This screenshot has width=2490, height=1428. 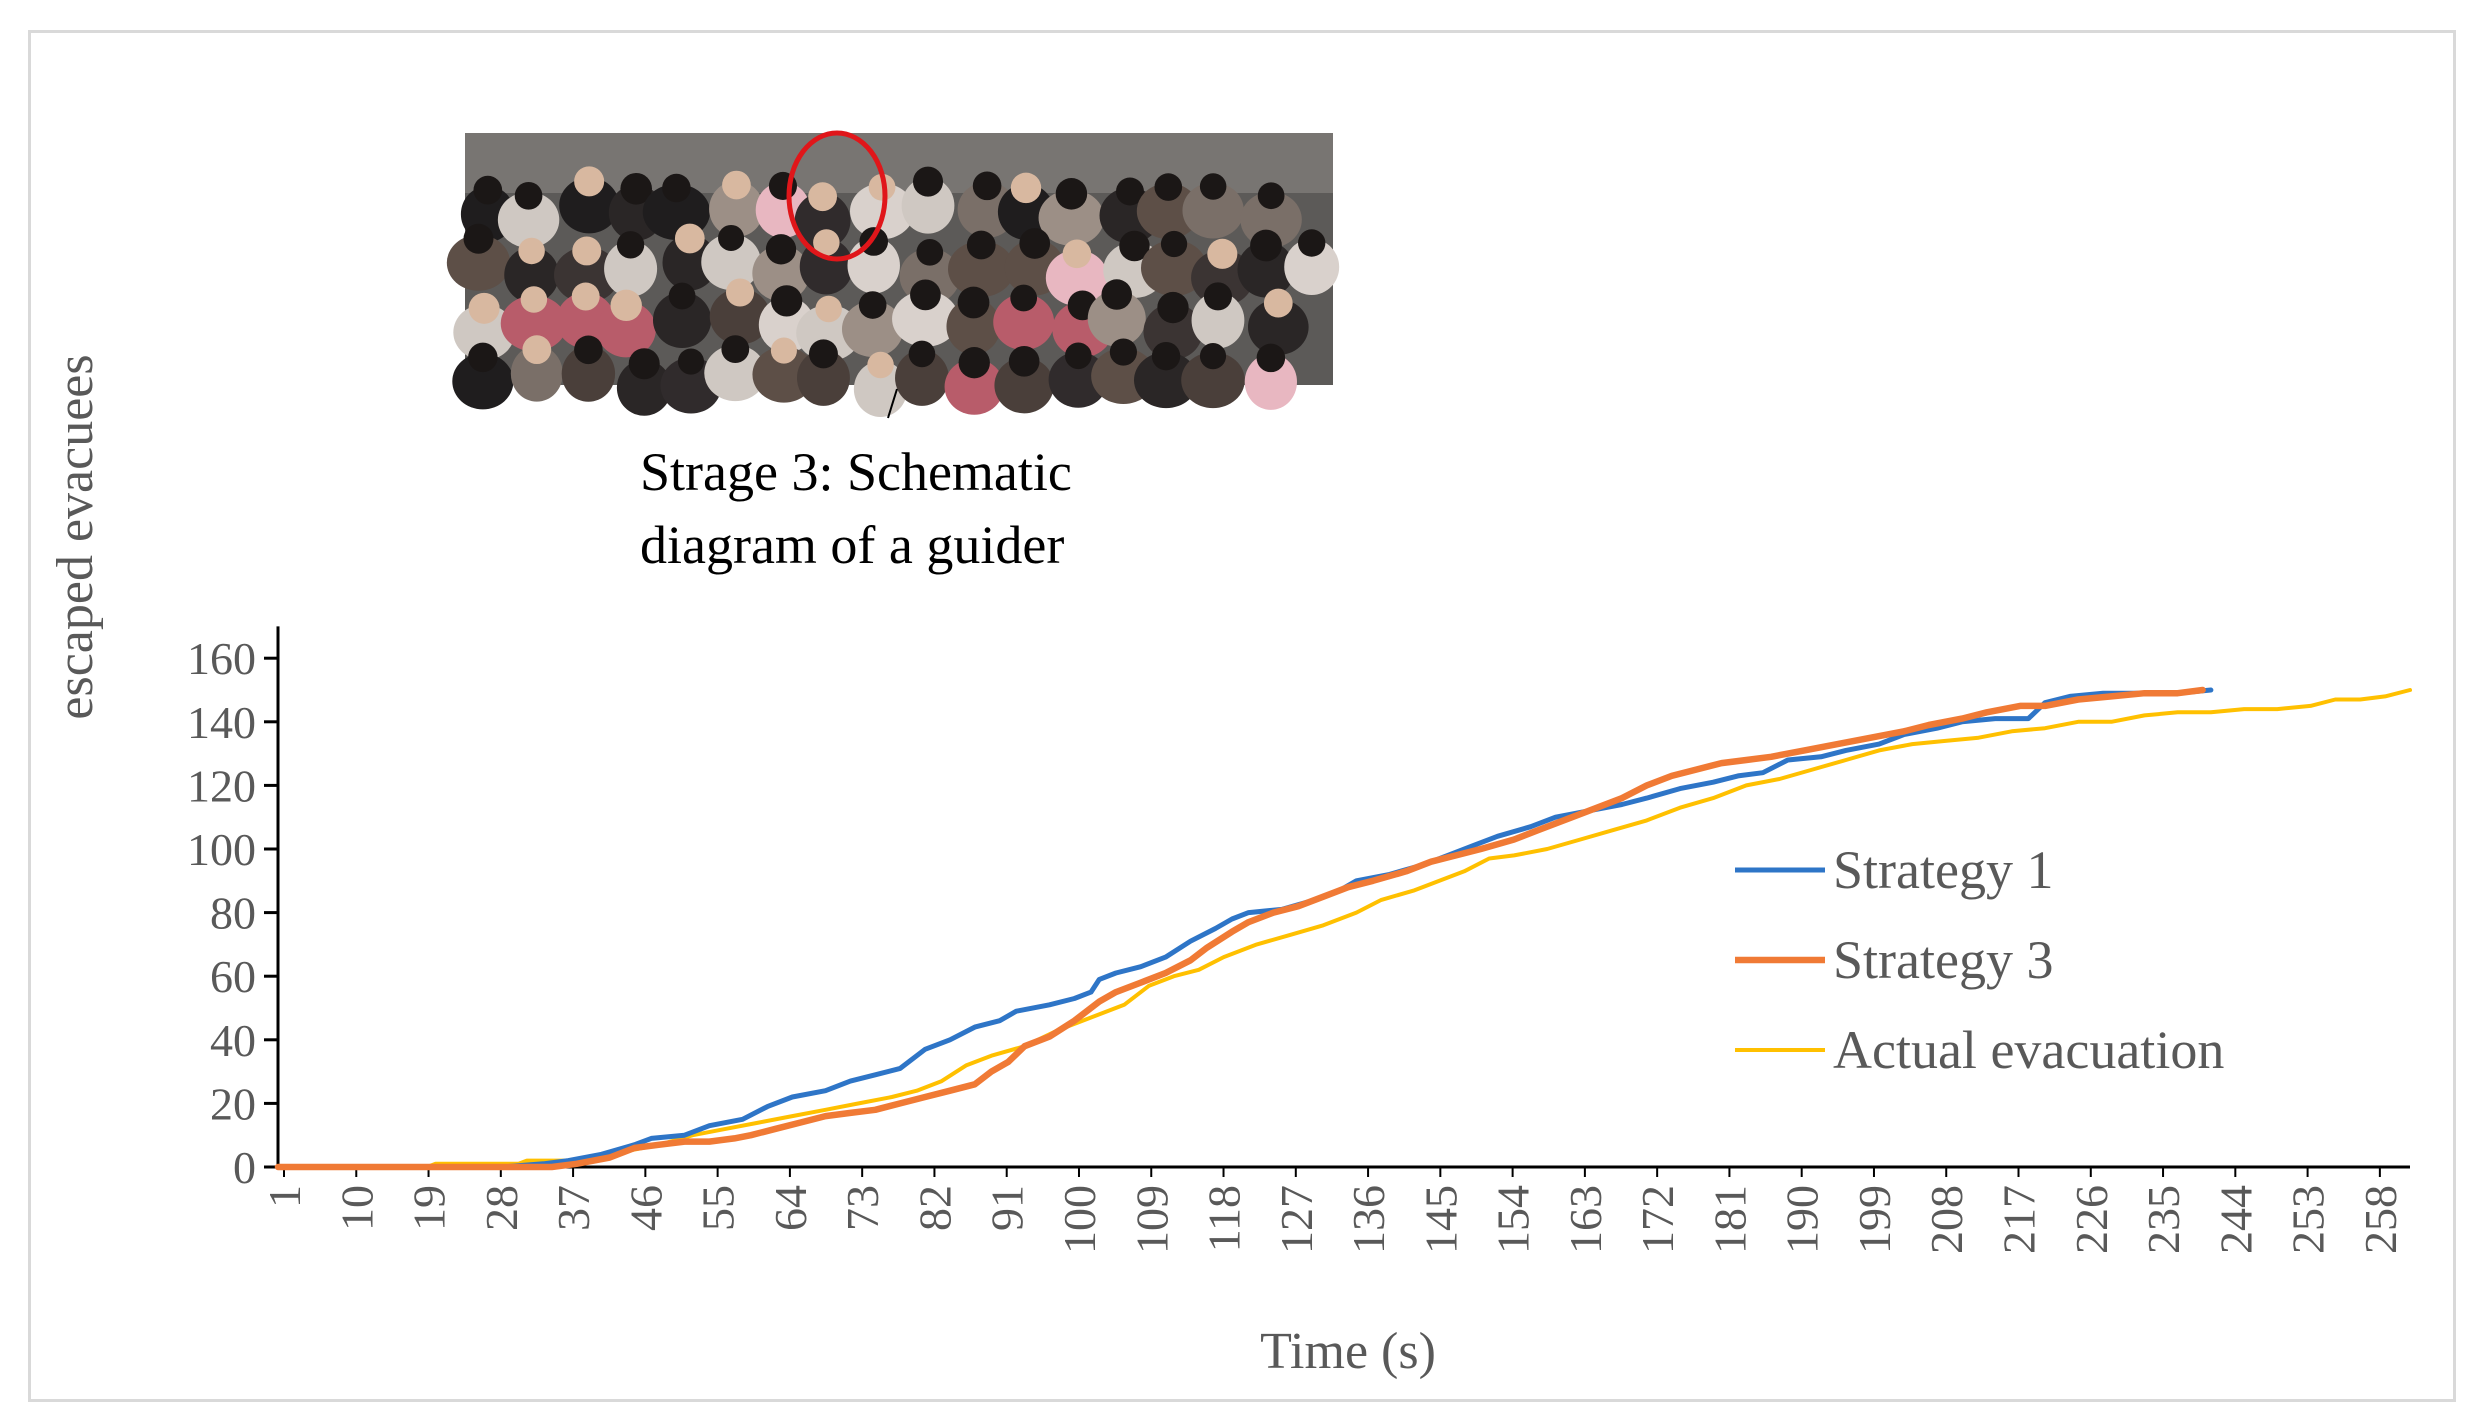 I want to click on x-tick-label: 100, so click(x=1079, y=1219).